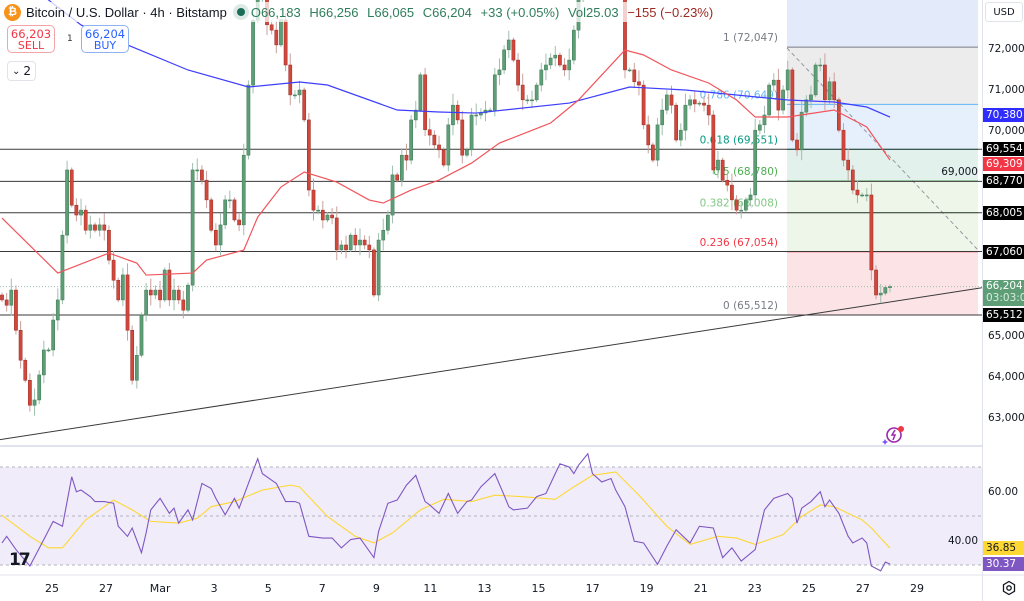  Describe the element at coordinates (916, 588) in the screenshot. I see `time-tick-label: 29` at that location.